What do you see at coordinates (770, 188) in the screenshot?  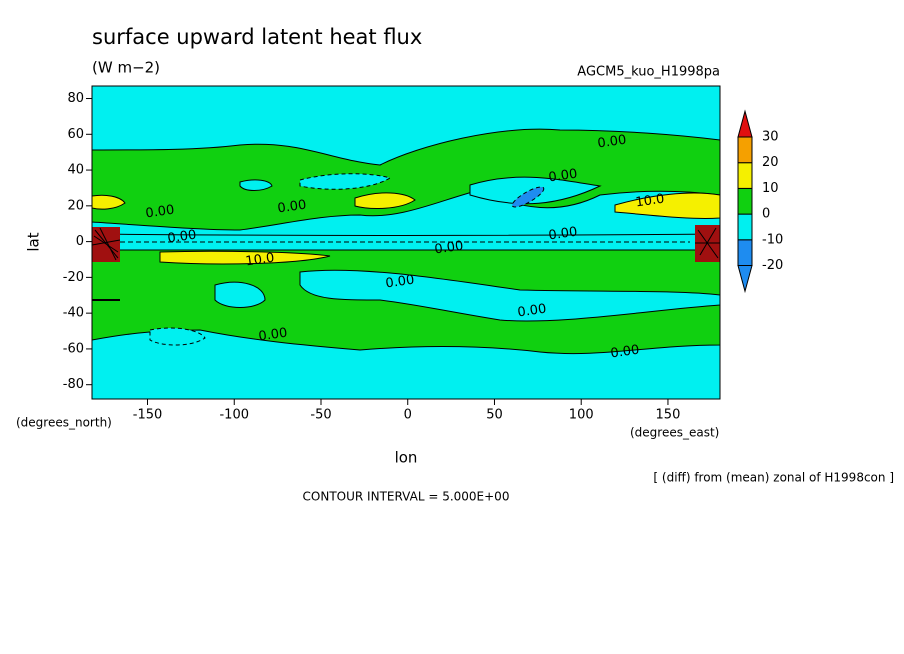 I see `colorbar-label: 10` at bounding box center [770, 188].